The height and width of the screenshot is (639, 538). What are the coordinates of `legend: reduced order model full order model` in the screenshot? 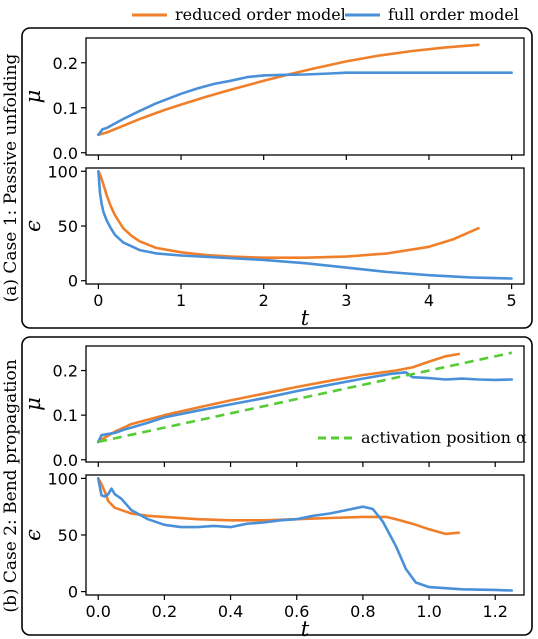 It's located at (325, 14).